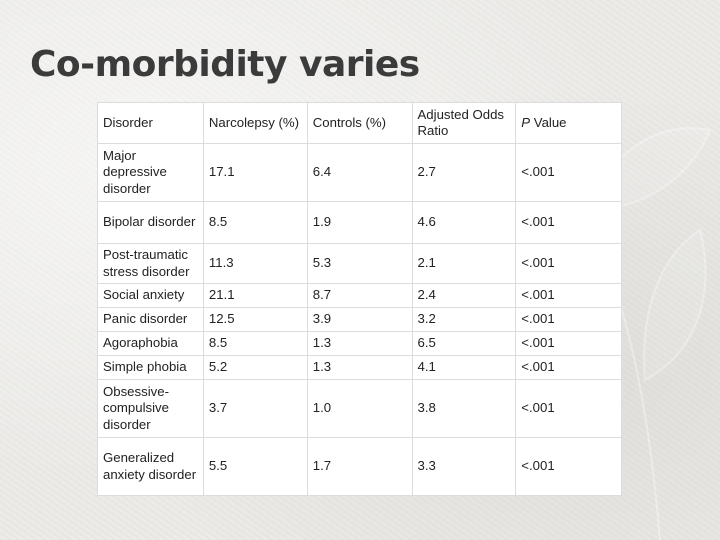 The width and height of the screenshot is (720, 540). I want to click on slide-title: Co-morbidity varies, so click(225, 64).